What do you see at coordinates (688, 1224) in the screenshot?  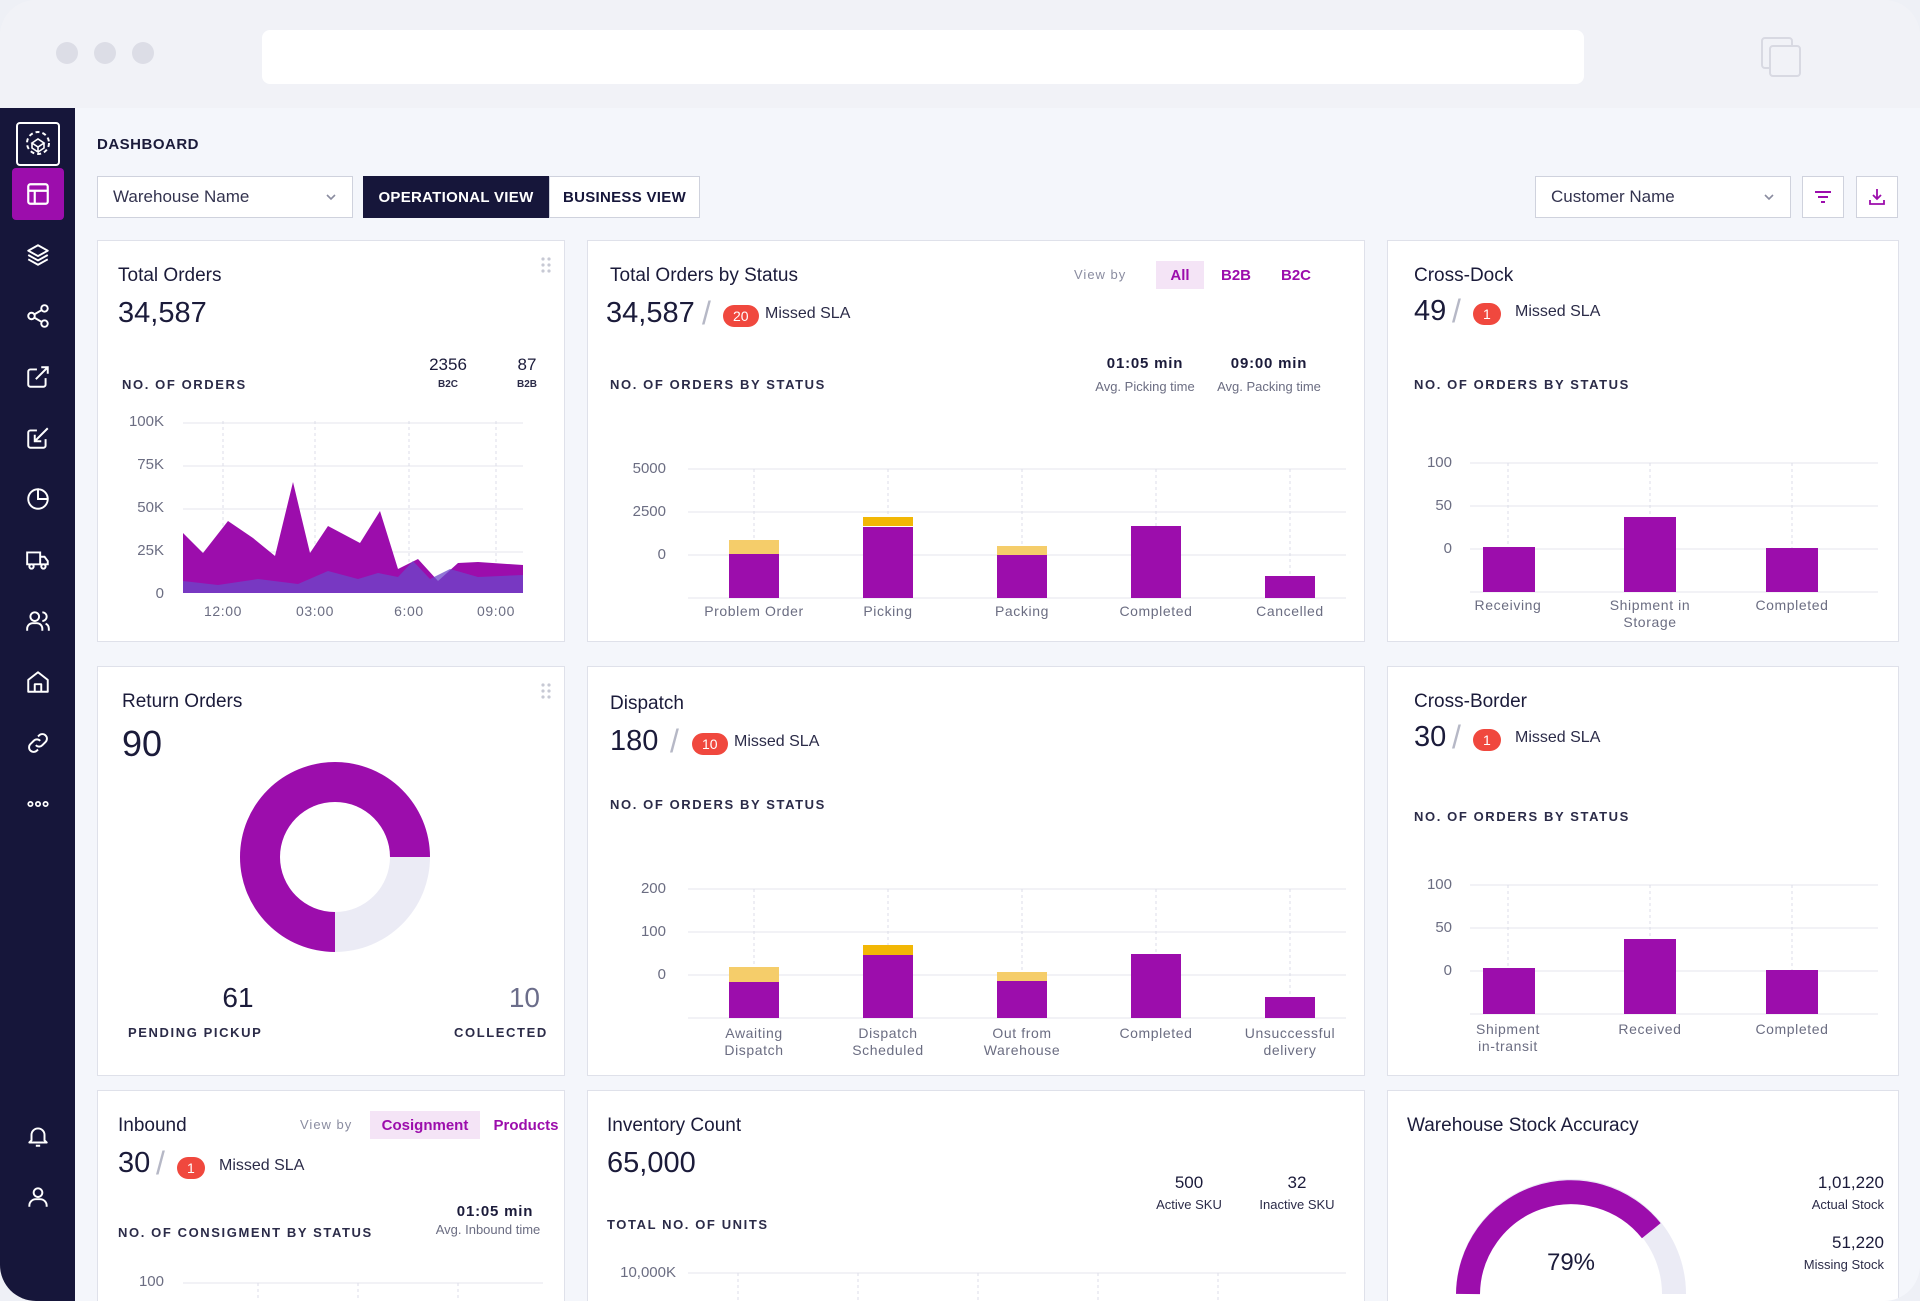 I see `chart-caption: TOTAL NO. OF UNITS` at bounding box center [688, 1224].